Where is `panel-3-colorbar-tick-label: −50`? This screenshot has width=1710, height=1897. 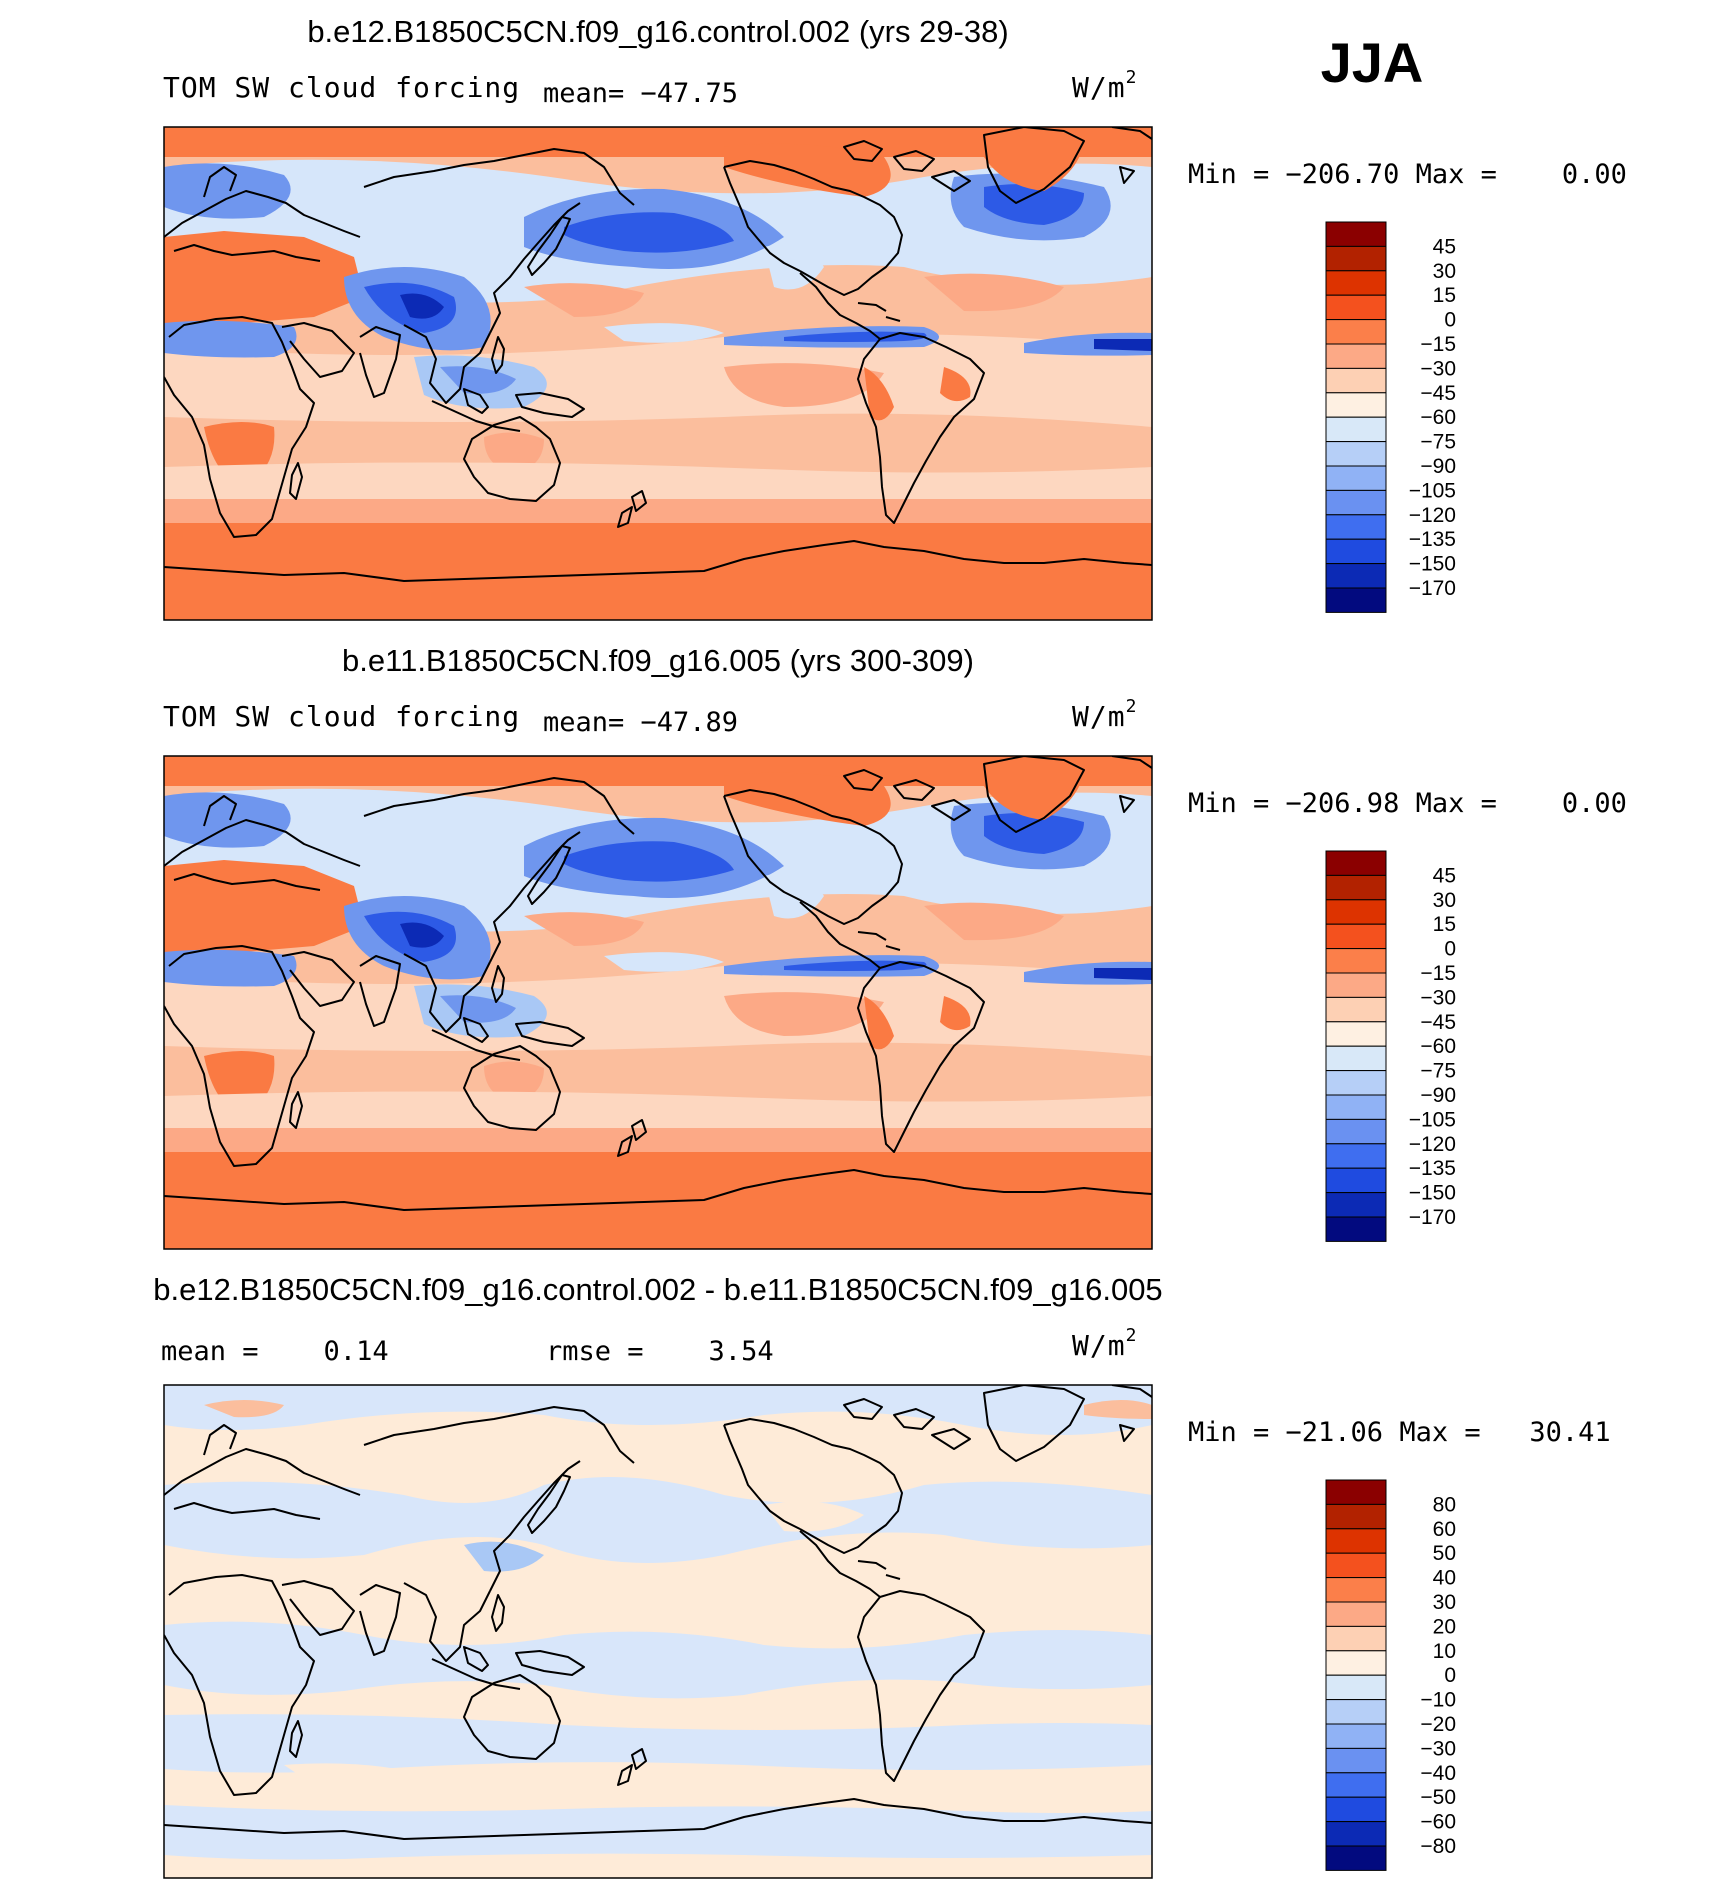
panel-3-colorbar-tick-label: −50 is located at coordinates (1438, 1797).